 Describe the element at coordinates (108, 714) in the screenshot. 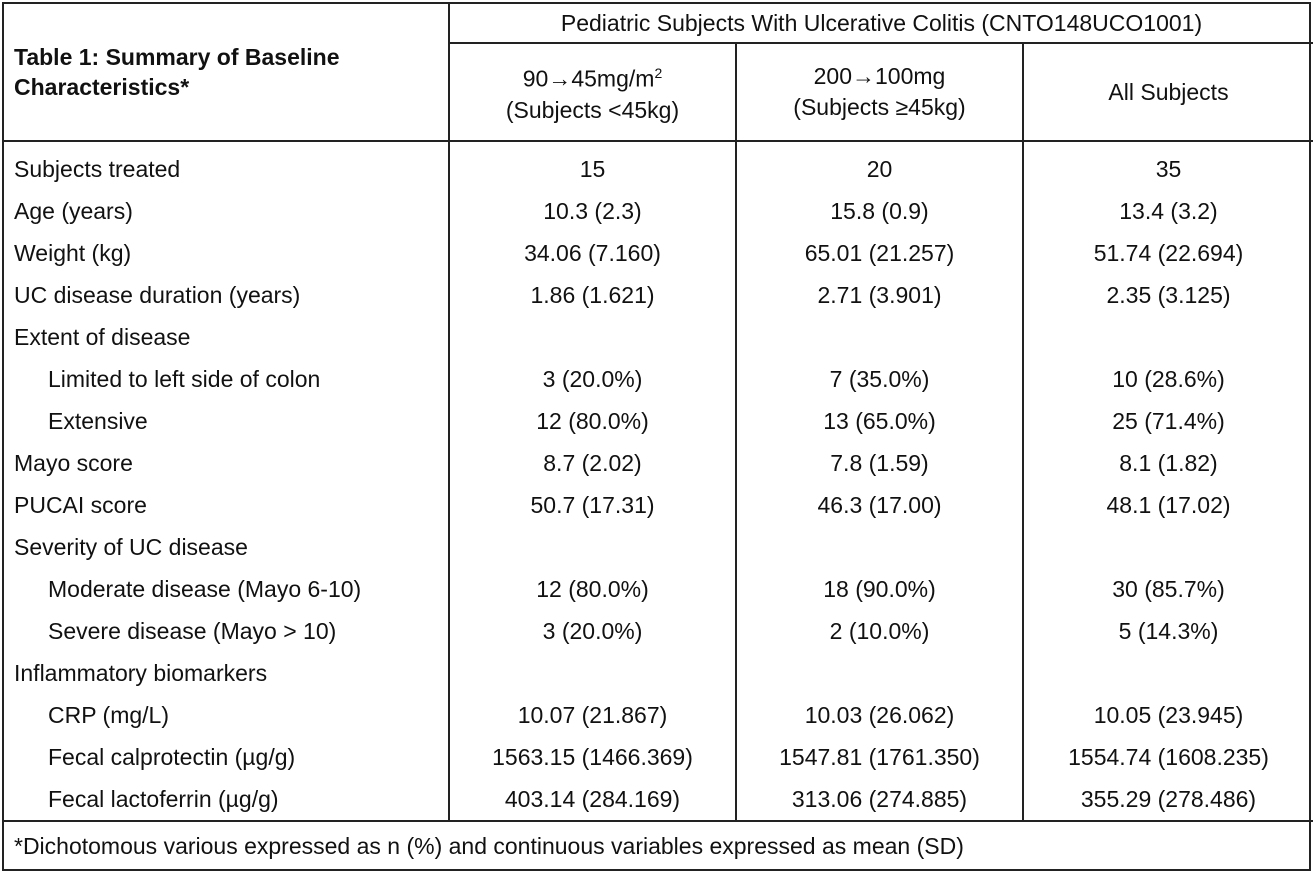

I see `row-label: CRP (mg/L)` at that location.